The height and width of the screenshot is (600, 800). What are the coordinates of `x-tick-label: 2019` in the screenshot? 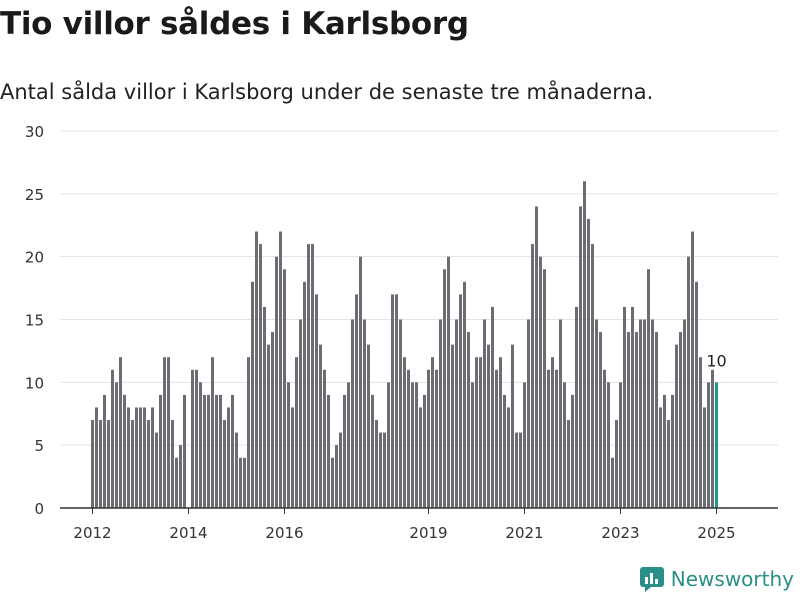 It's located at (428, 533).